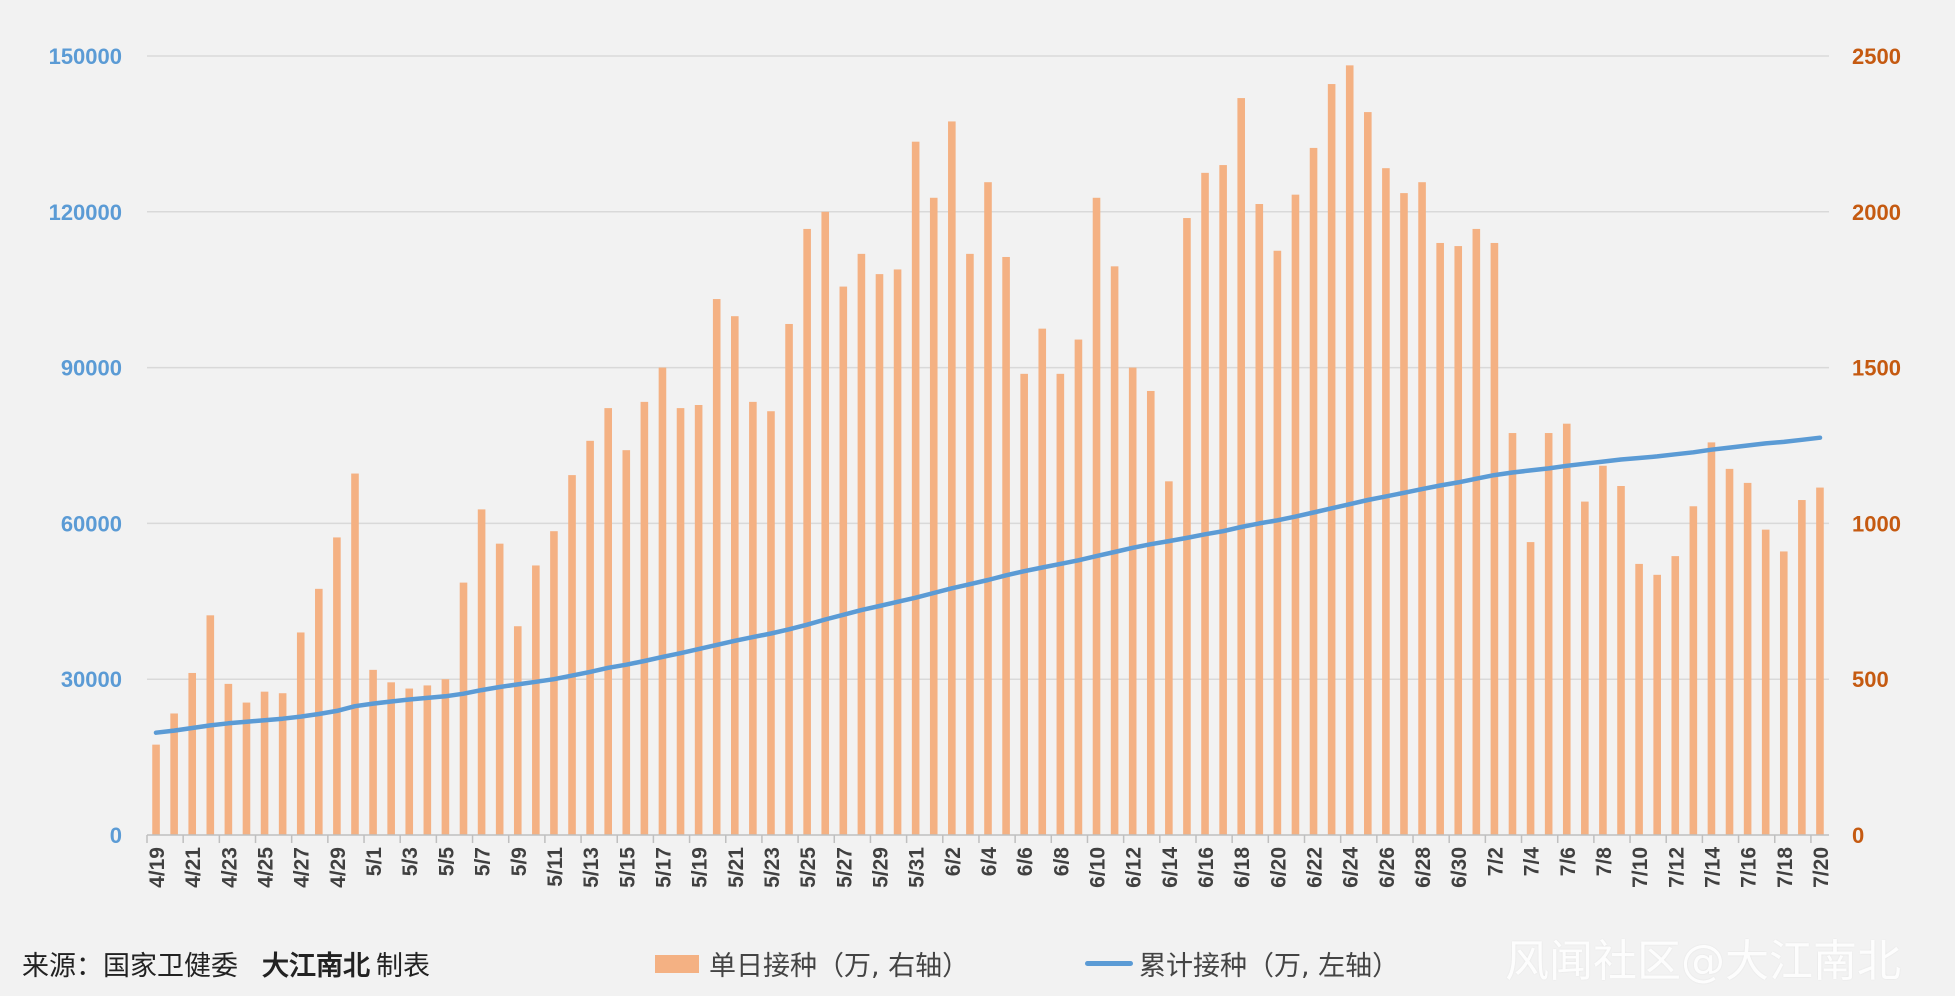 This screenshot has height=996, width=1955. What do you see at coordinates (627, 867) in the screenshot?
I see `x-tick-label: 5/15` at bounding box center [627, 867].